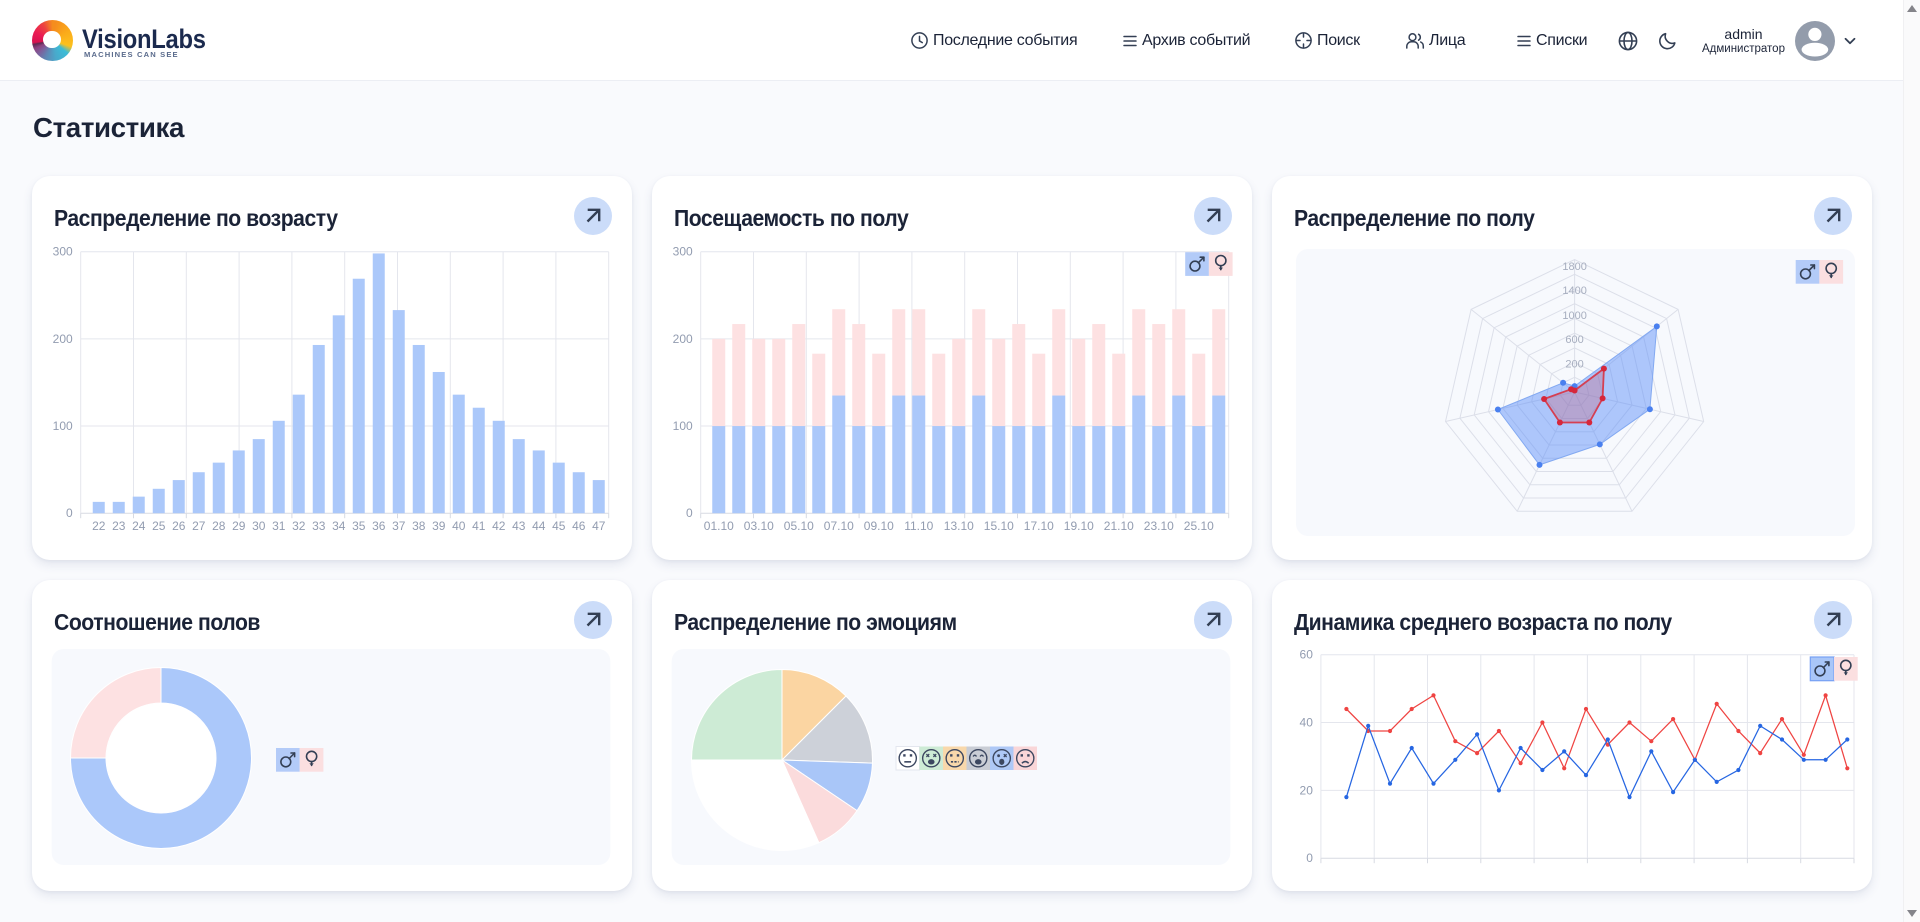 The height and width of the screenshot is (922, 1920). Describe the element at coordinates (539, 526) in the screenshot. I see `svg-text: 44` at that location.